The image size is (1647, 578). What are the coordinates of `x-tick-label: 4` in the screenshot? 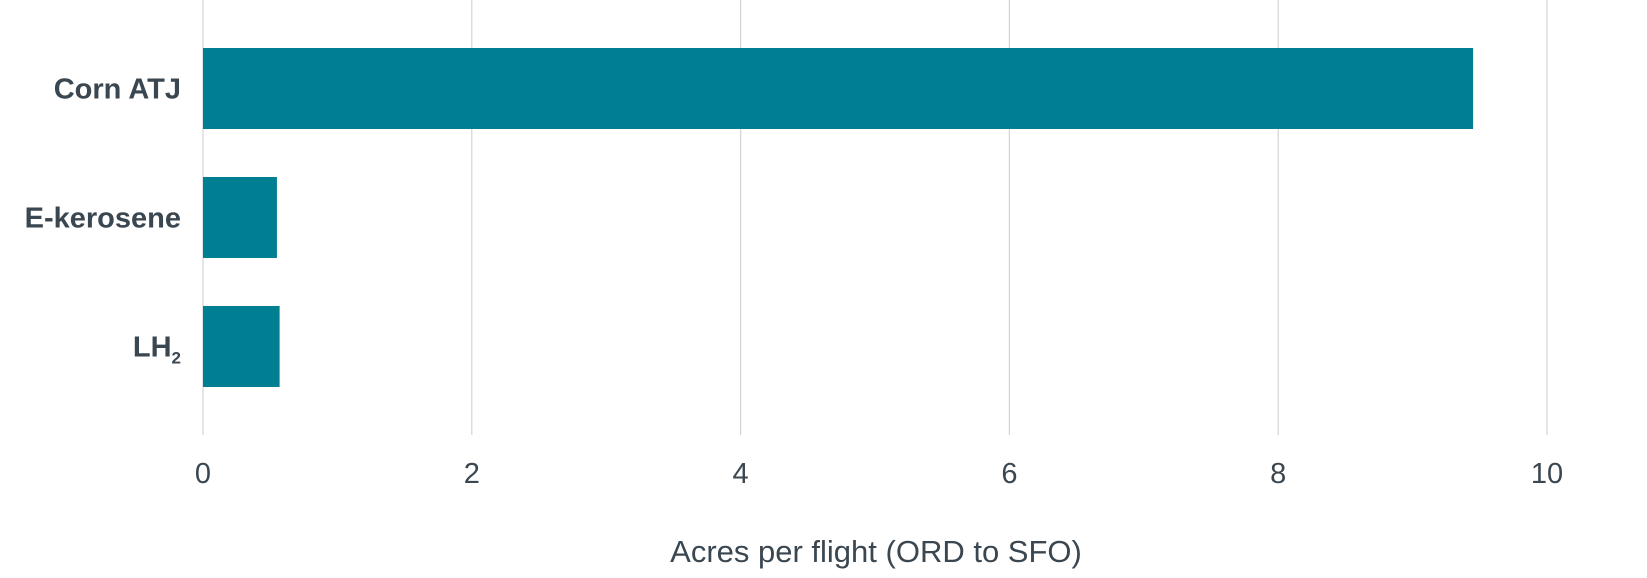 It's located at (741, 474).